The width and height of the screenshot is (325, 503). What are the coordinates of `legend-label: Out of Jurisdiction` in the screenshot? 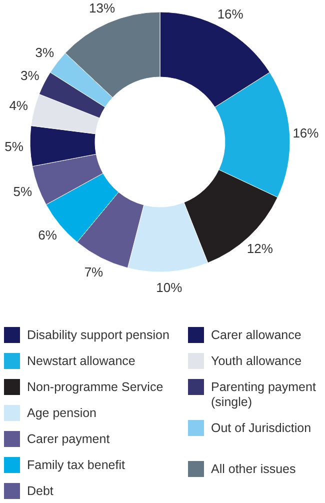 It's located at (261, 428).